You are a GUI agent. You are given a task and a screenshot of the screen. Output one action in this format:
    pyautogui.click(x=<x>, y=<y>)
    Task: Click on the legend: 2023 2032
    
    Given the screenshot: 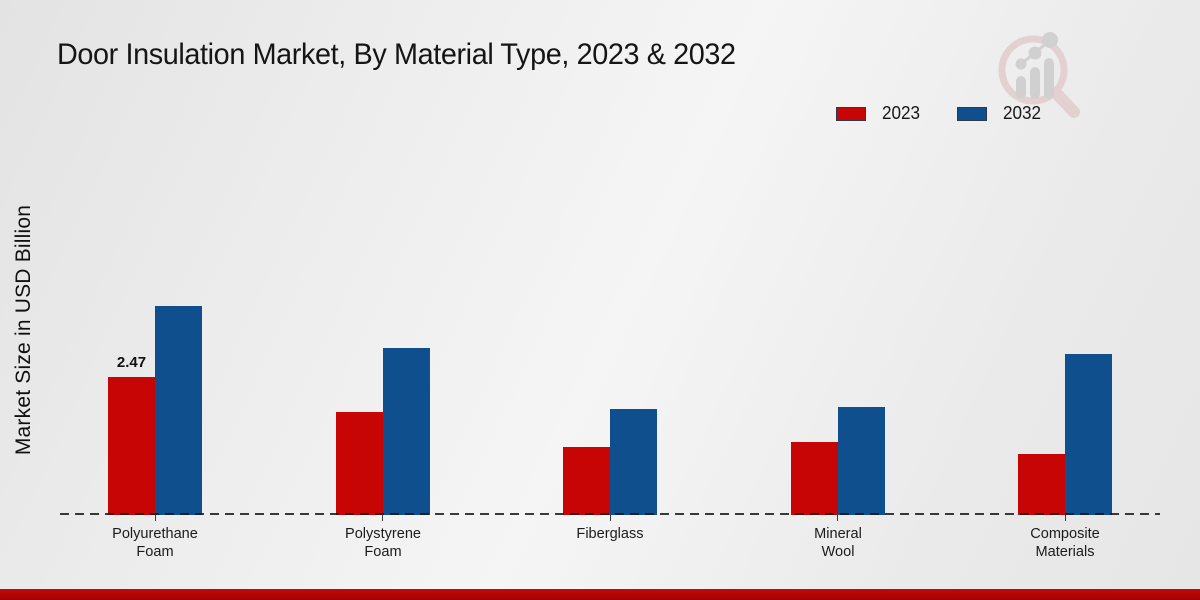 What is the action you would take?
    pyautogui.click(x=939, y=113)
    